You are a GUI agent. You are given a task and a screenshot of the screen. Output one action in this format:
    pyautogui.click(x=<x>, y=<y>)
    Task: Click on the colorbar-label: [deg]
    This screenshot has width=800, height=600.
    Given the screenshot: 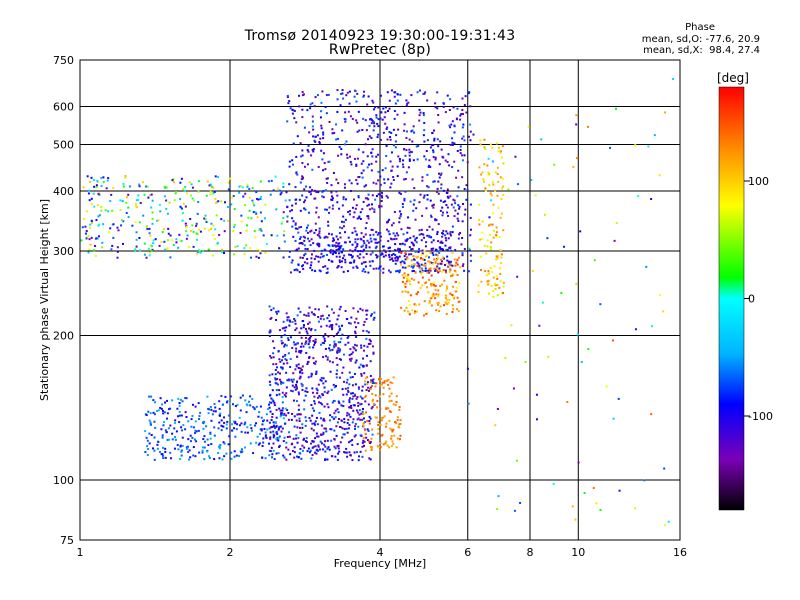 What is the action you would take?
    pyautogui.click(x=733, y=78)
    